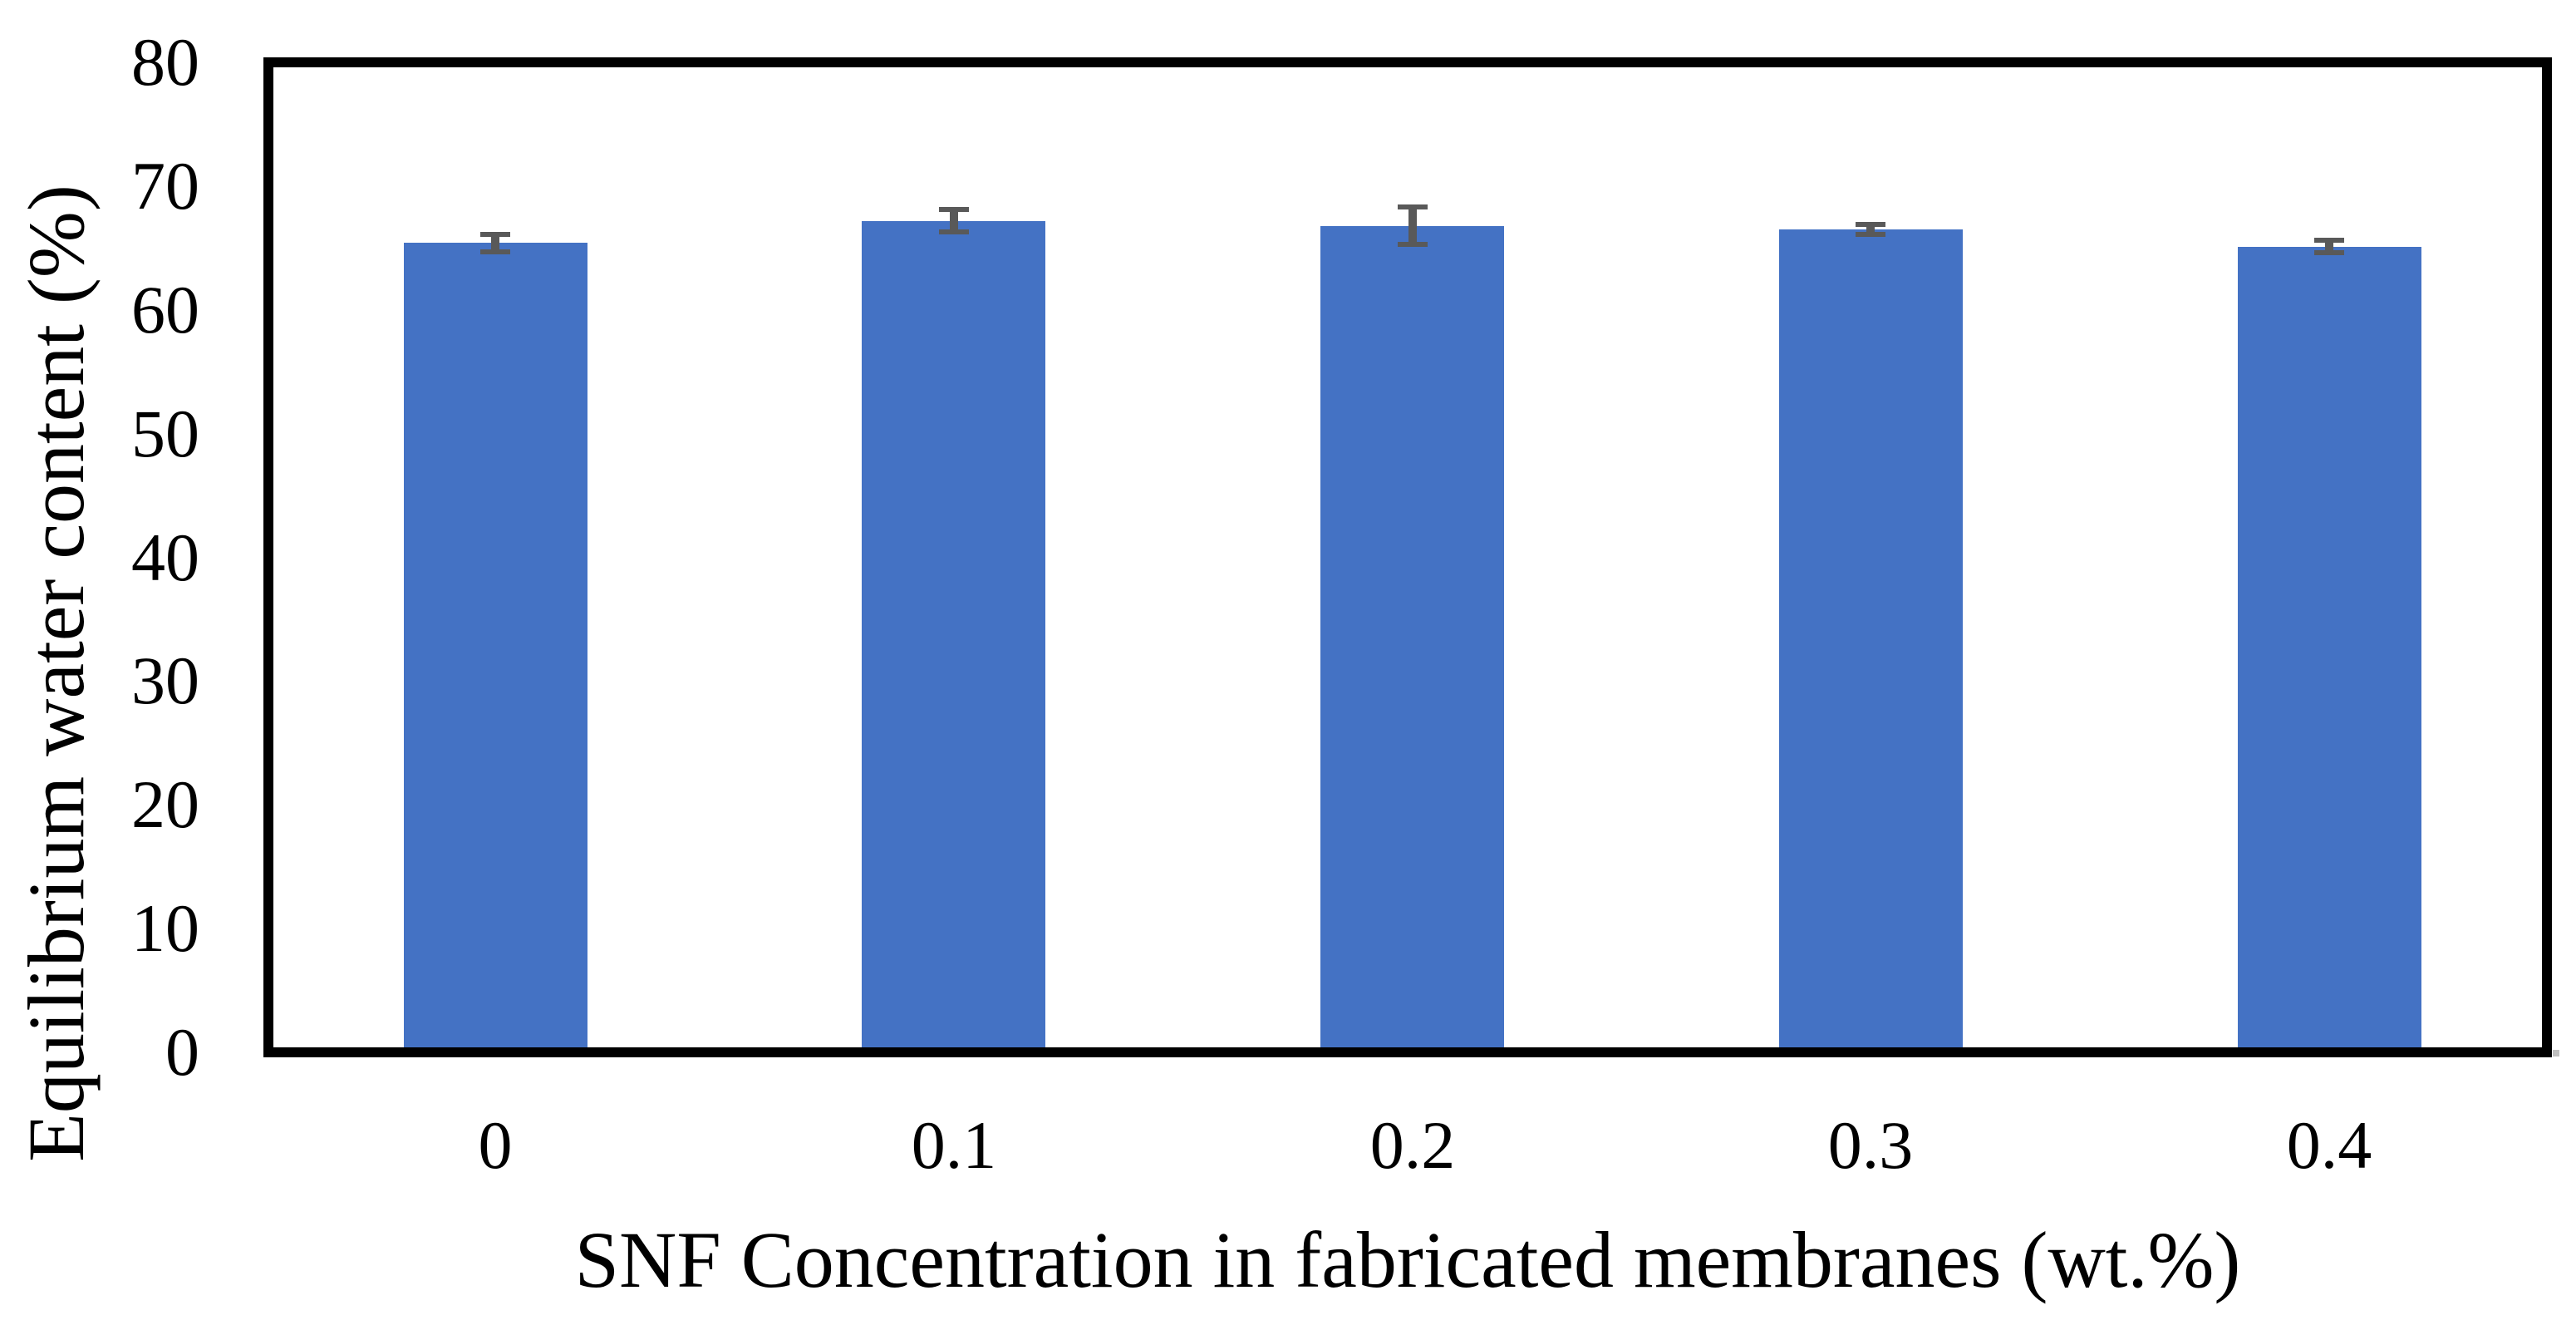 Image resolution: width=2576 pixels, height=1320 pixels. I want to click on x-tick-label: 0.4, so click(2329, 1145).